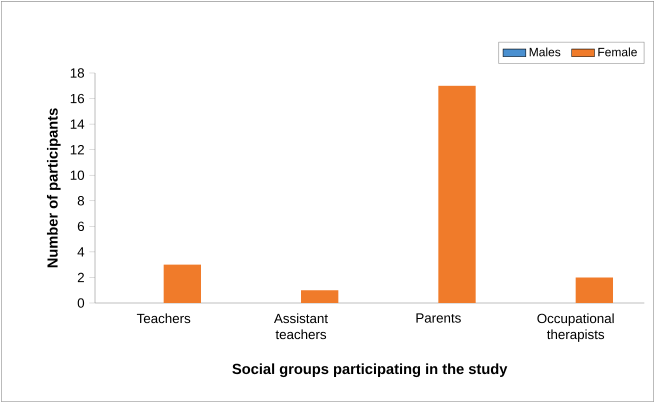 This screenshot has height=403, width=655. What do you see at coordinates (53, 188) in the screenshot?
I see `y-axis-title: Number of participants` at bounding box center [53, 188].